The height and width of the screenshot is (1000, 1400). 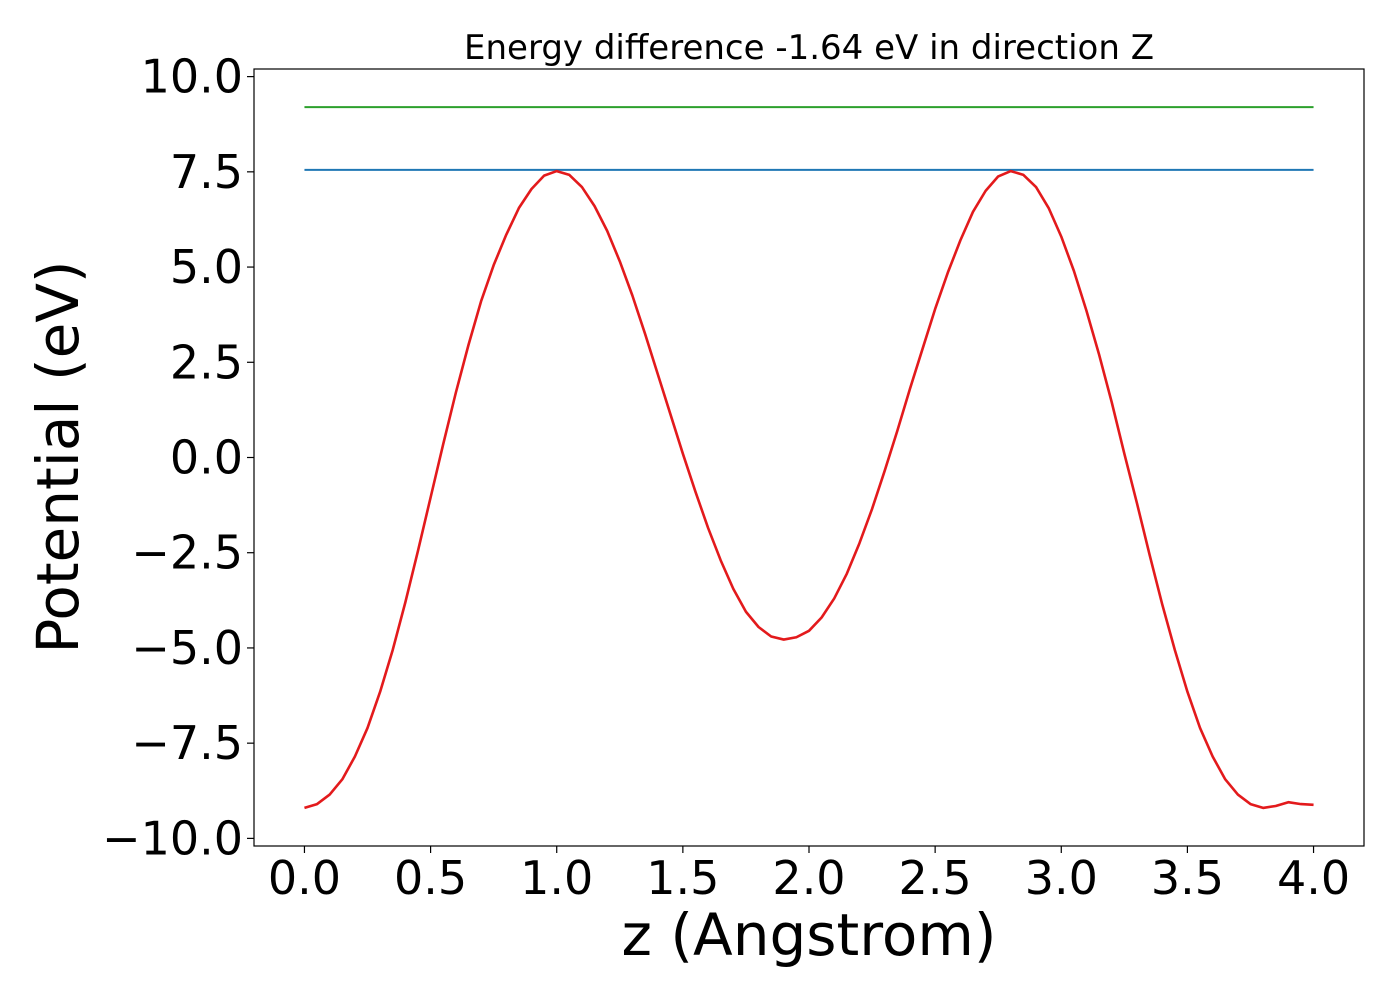 I want to click on y-tick-label: −10.0, so click(x=172, y=838).